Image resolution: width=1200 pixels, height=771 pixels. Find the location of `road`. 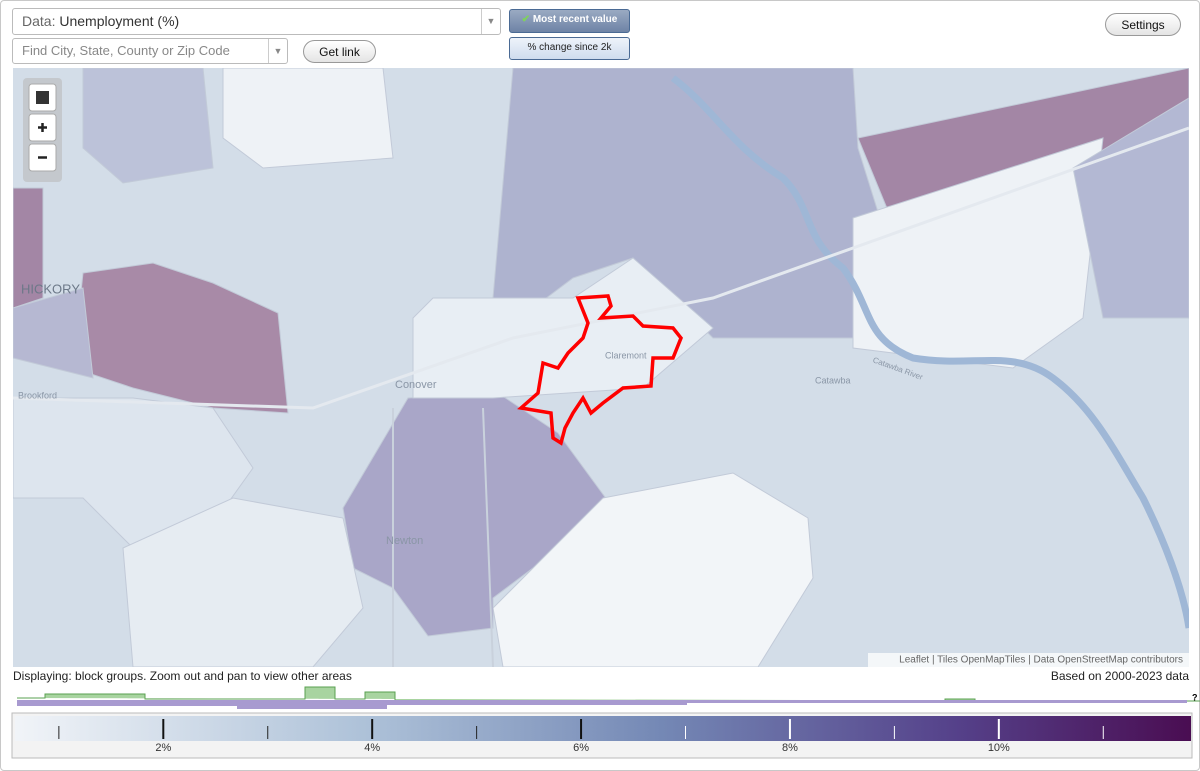

road is located at coordinates (443, 537).